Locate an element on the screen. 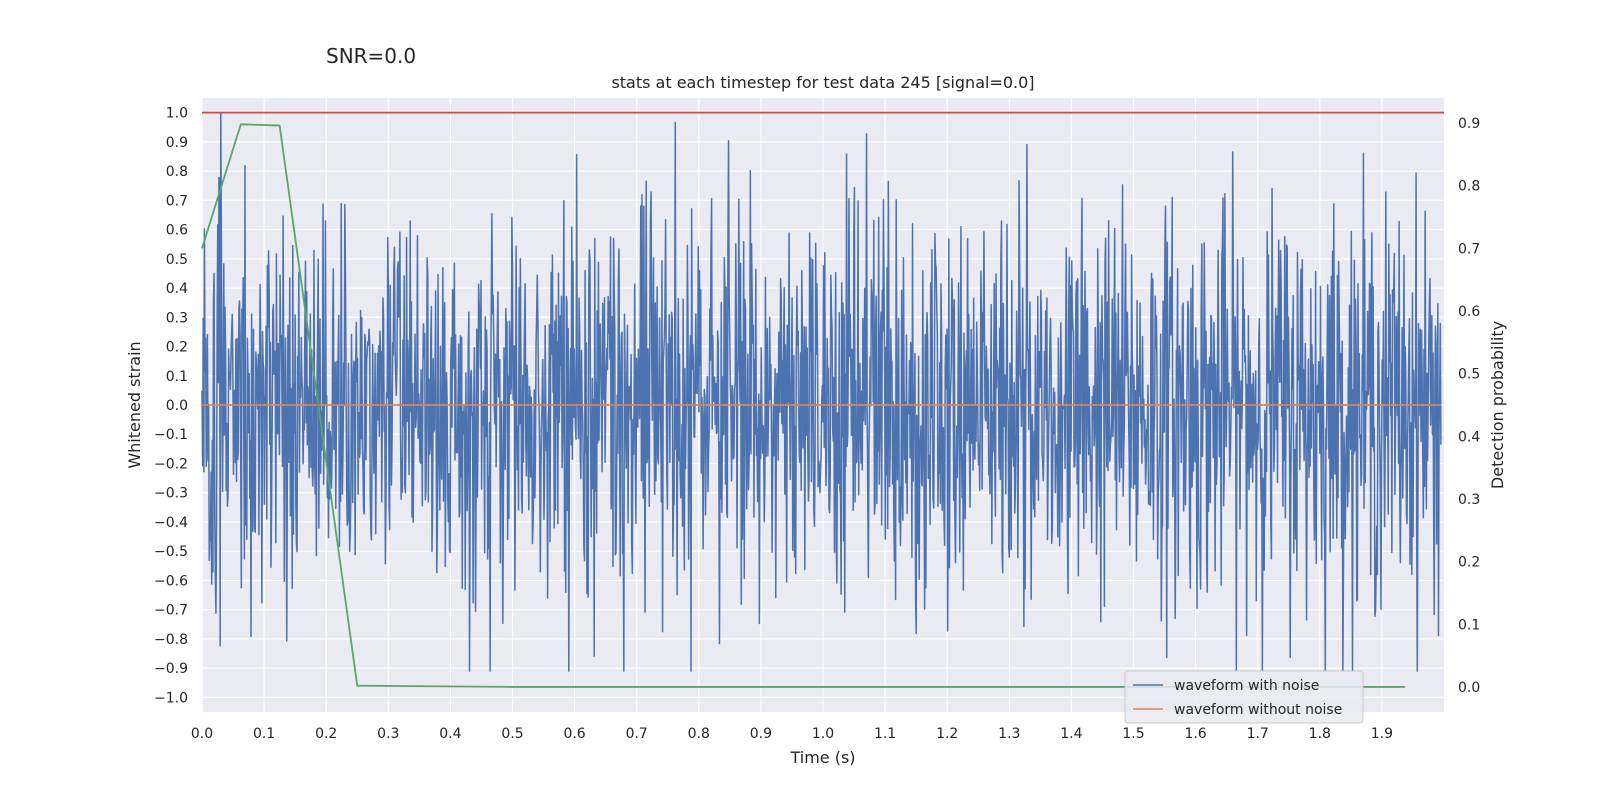  y-left-tick-label: 0.9 is located at coordinates (177, 143).